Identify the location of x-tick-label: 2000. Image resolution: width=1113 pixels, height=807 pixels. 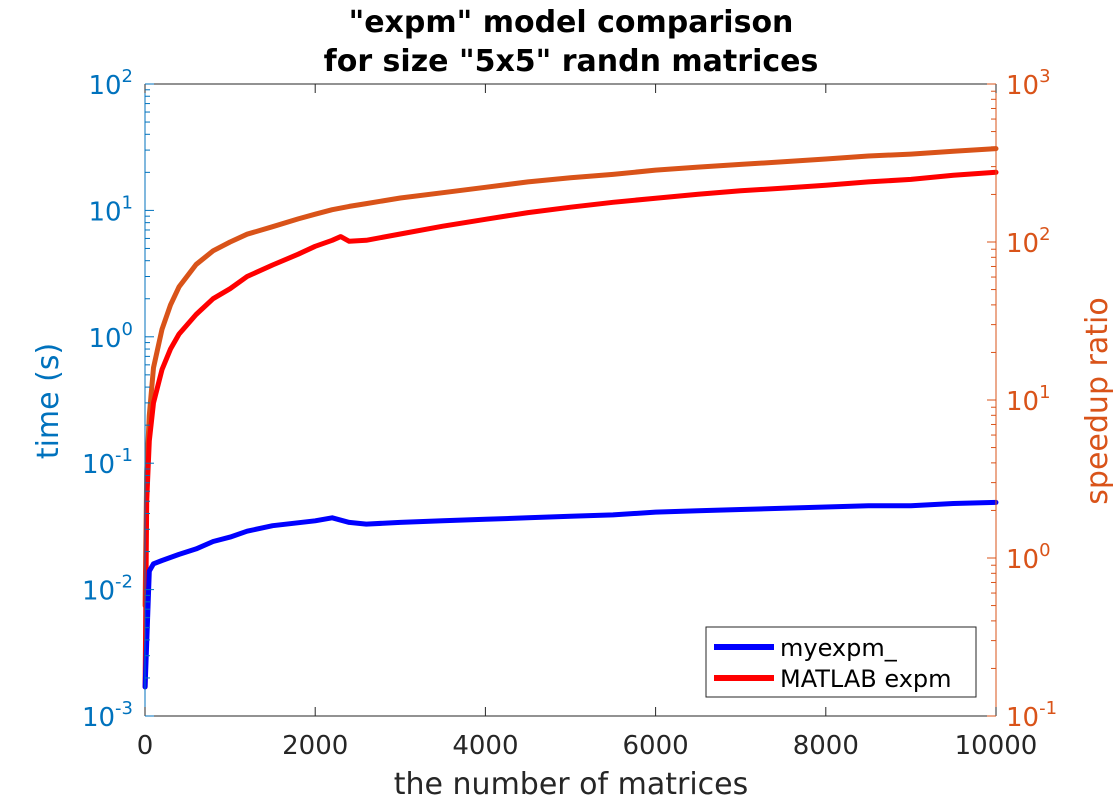
(315, 746).